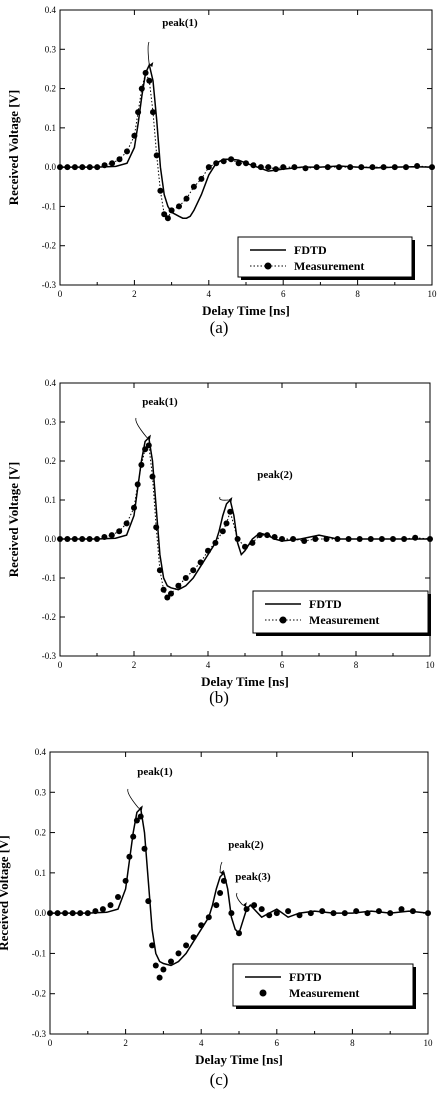 The image size is (438, 1111). What do you see at coordinates (13, 520) in the screenshot?
I see `y-axis-title: Received Voltage [V]` at bounding box center [13, 520].